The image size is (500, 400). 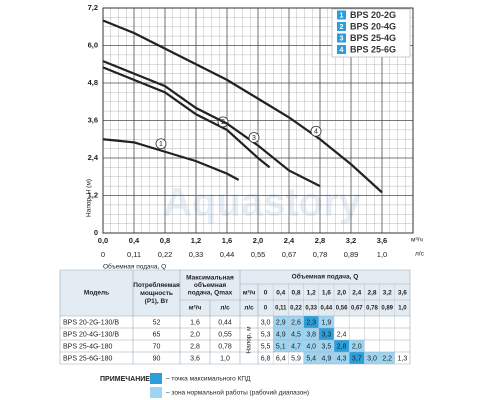 What do you see at coordinates (266, 334) in the screenshot?
I see `cell-head: 5,3` at bounding box center [266, 334].